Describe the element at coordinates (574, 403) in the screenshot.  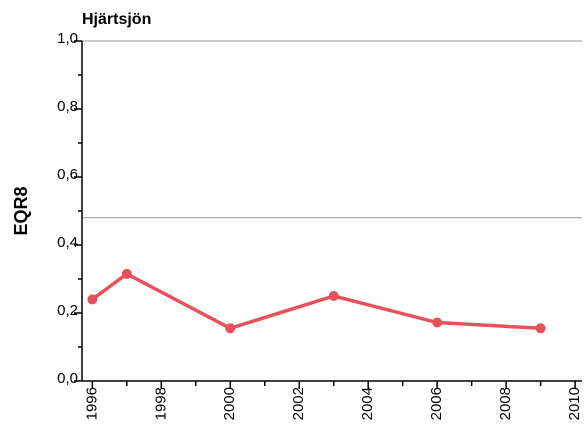
I see `x-tick-label: 2010` at that location.